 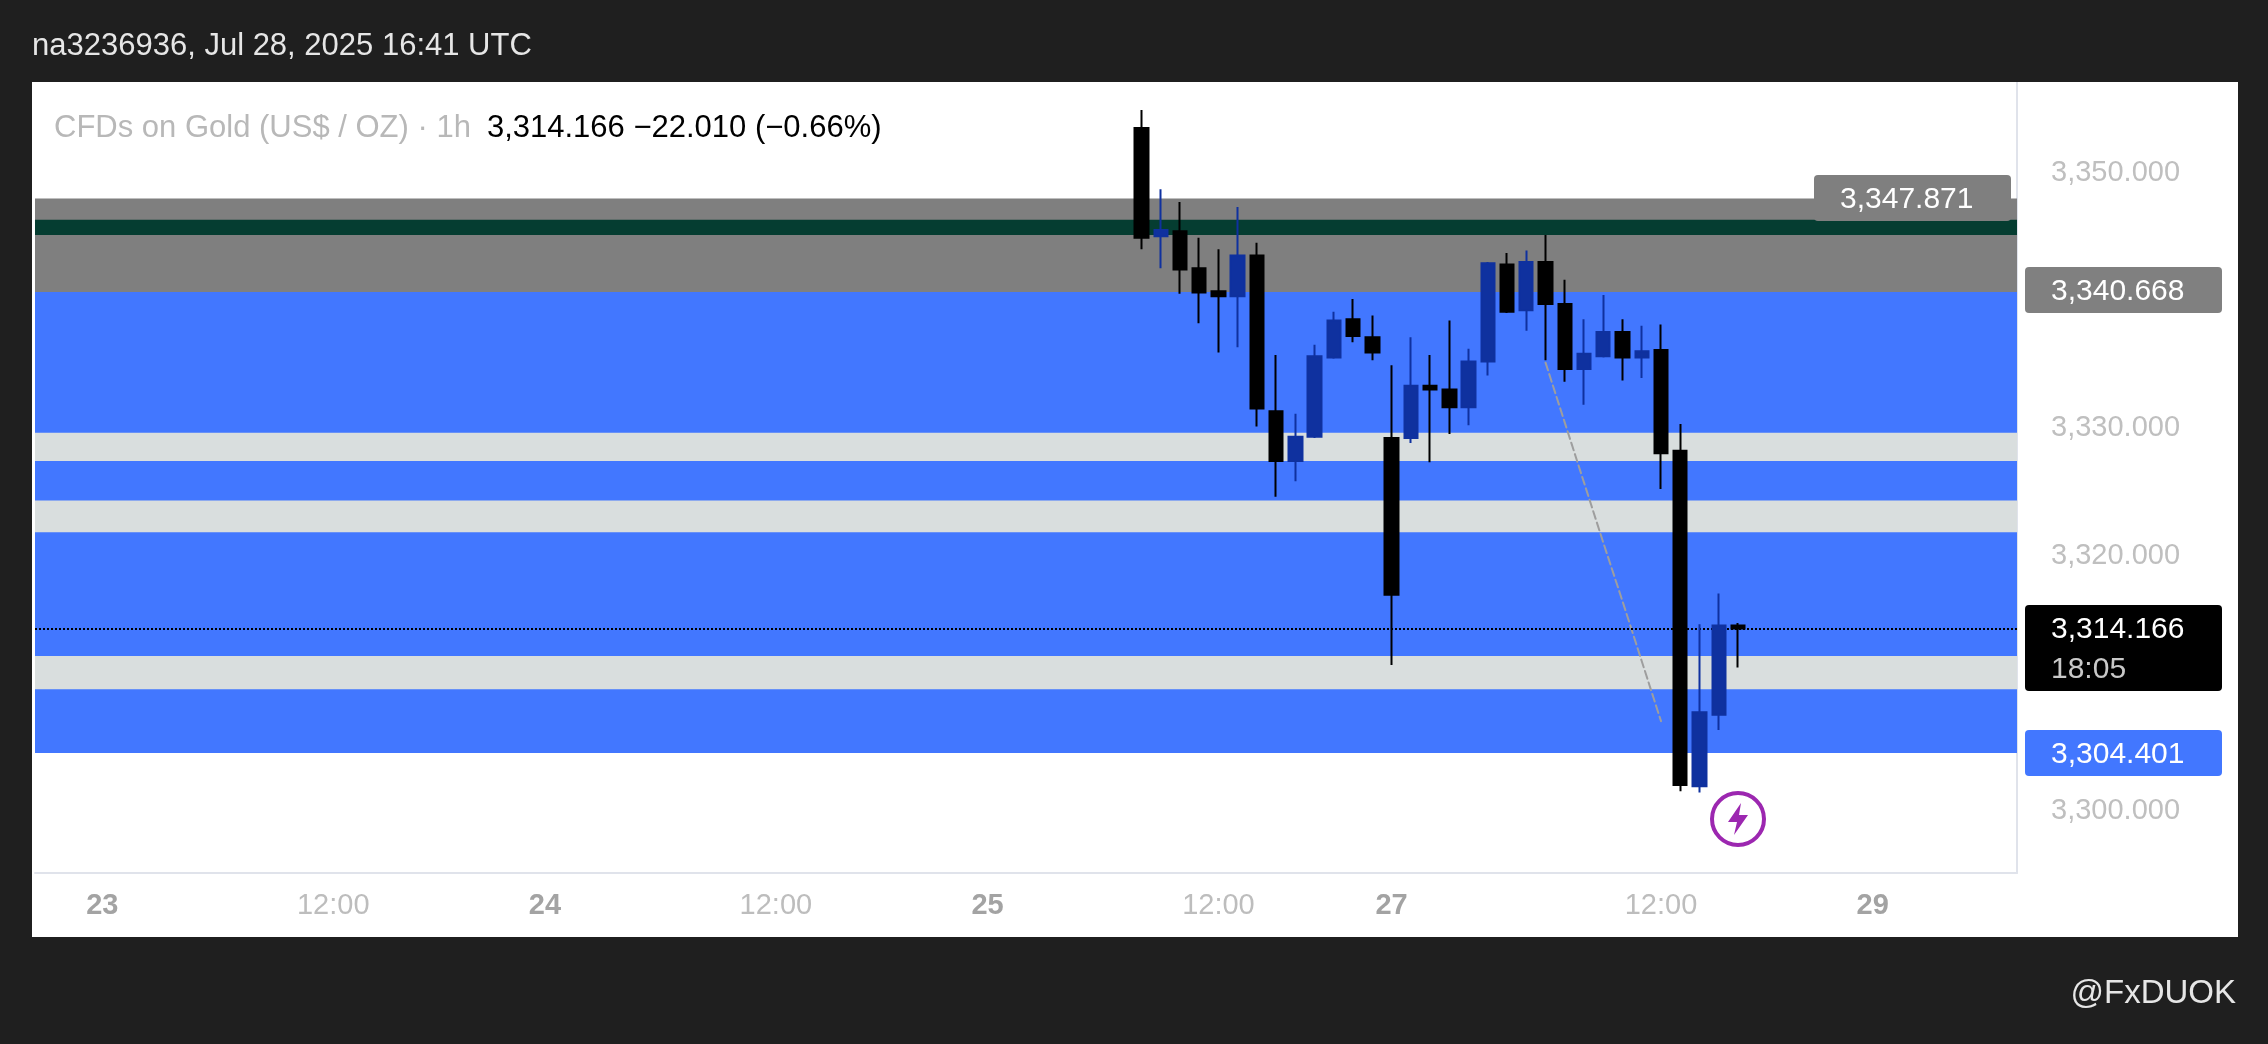 What do you see at coordinates (1907, 198) in the screenshot?
I see `band-label: 3,347.871` at bounding box center [1907, 198].